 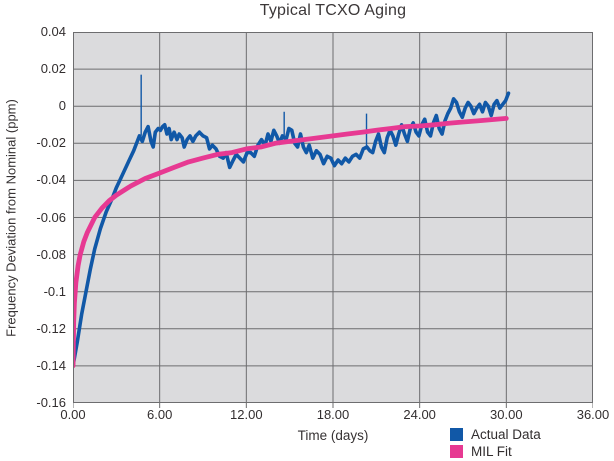 What do you see at coordinates (53, 69) in the screenshot?
I see `y-tick-label: 0.02` at bounding box center [53, 69].